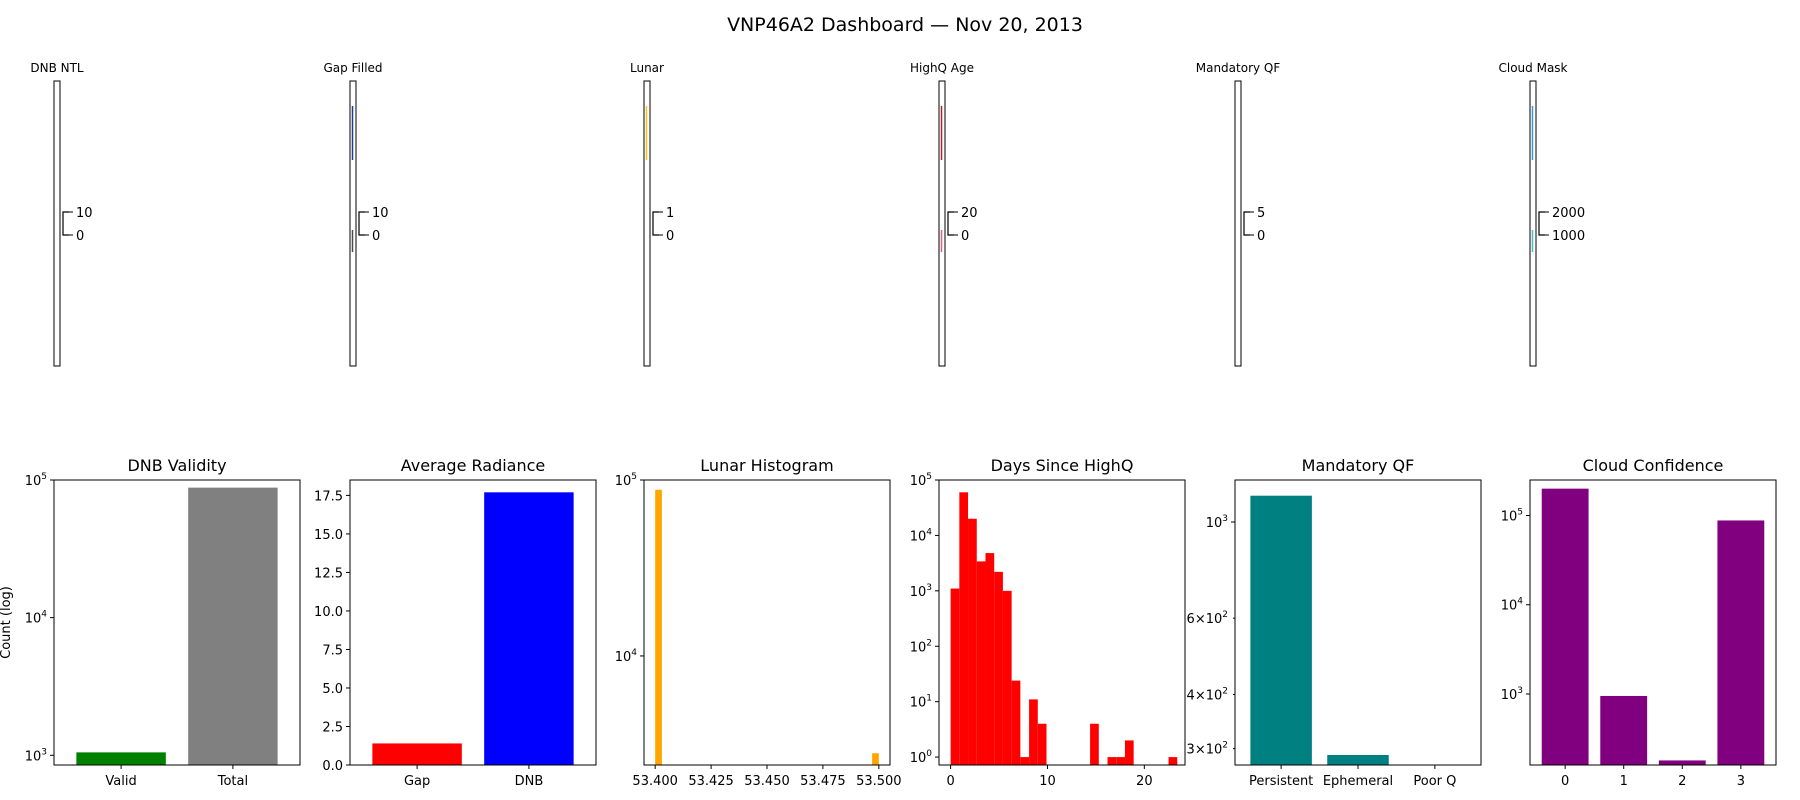 The image size is (1800, 800). Describe the element at coordinates (1358, 781) in the screenshot. I see `x-tick-label: Ephemeral` at that location.